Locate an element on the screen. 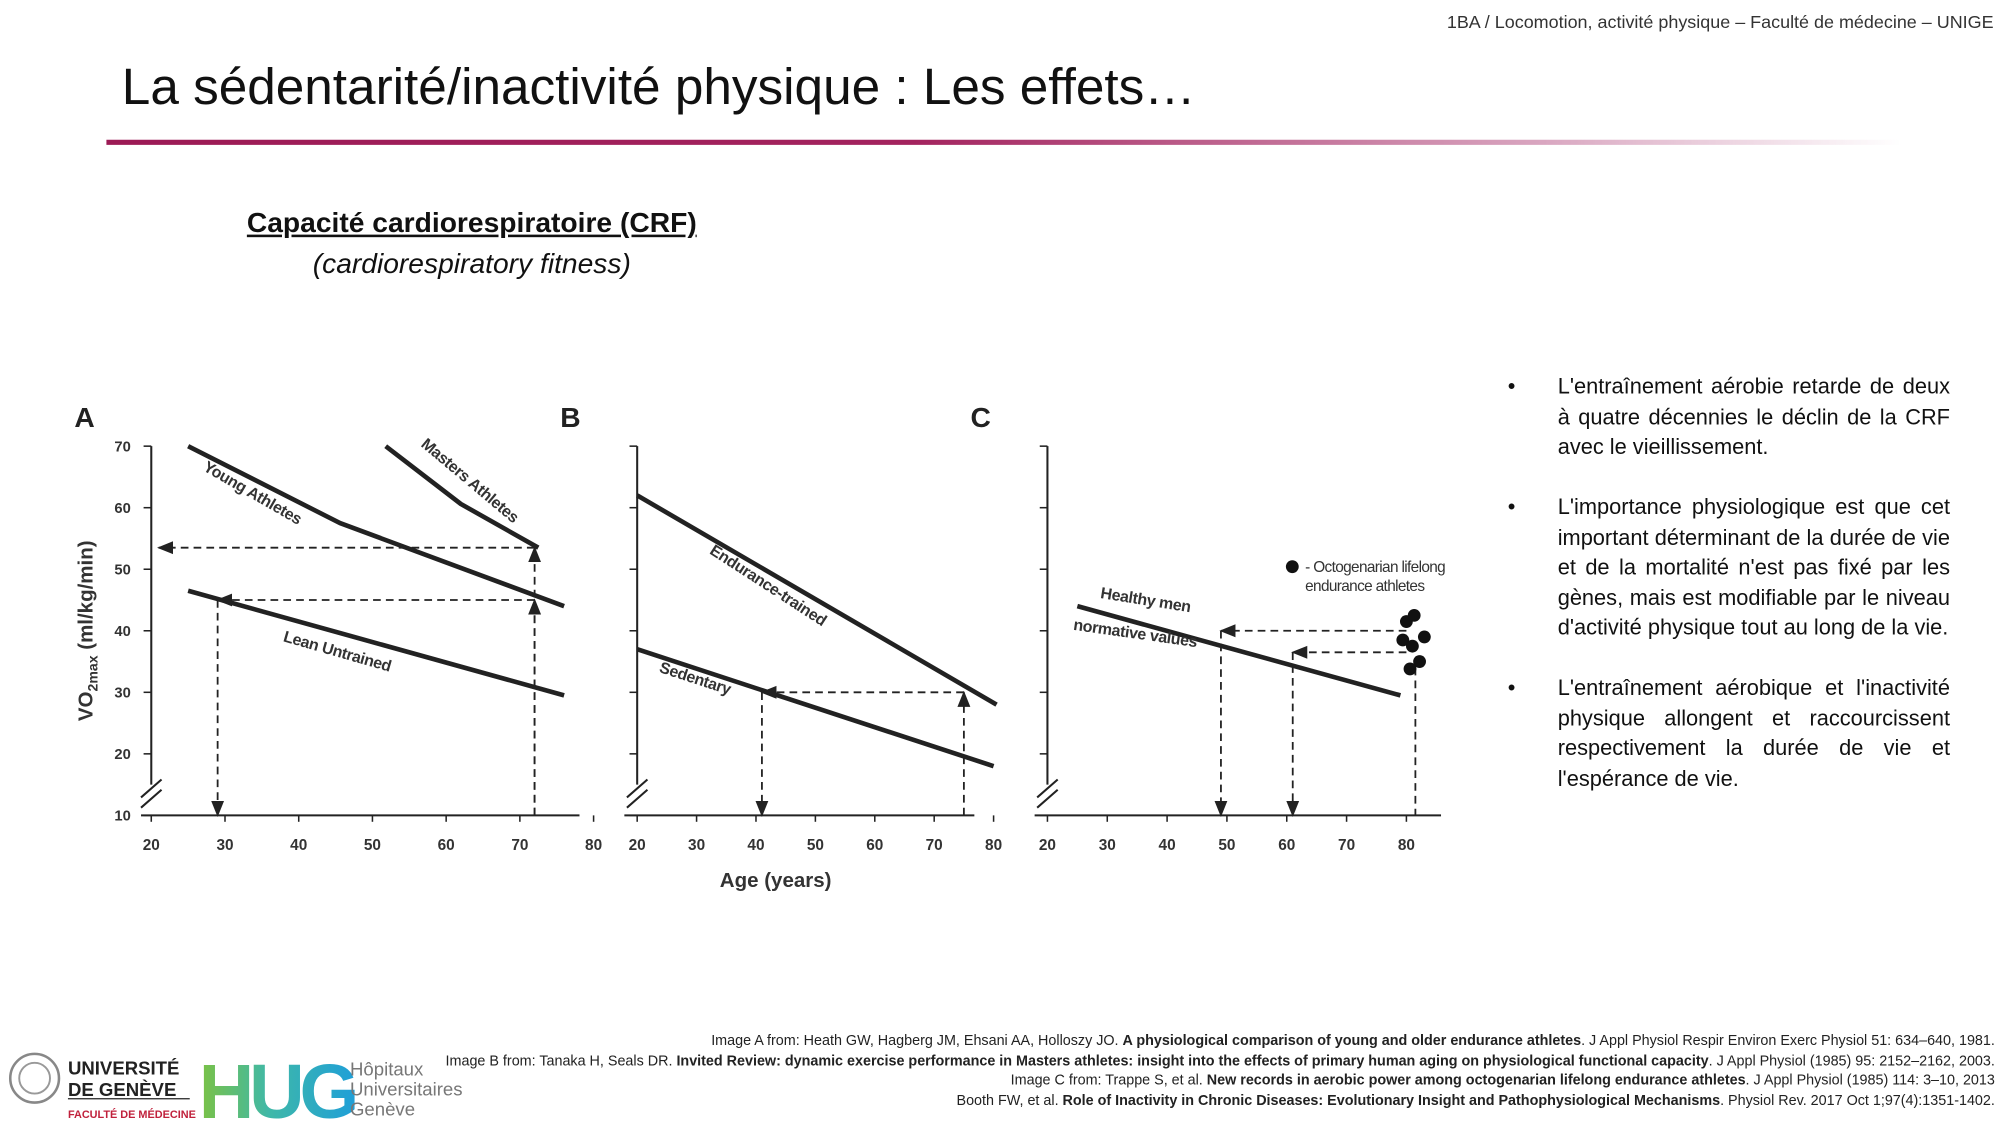 This screenshot has height=1125, width=2000. panel-letter: B is located at coordinates (570, 417).